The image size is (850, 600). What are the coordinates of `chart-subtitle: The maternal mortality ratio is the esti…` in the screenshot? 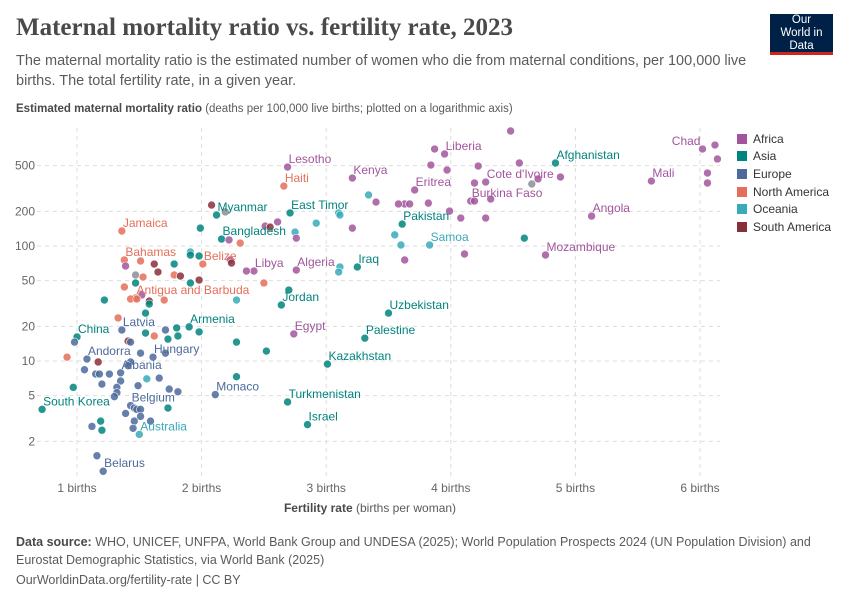 It's located at (381, 71).